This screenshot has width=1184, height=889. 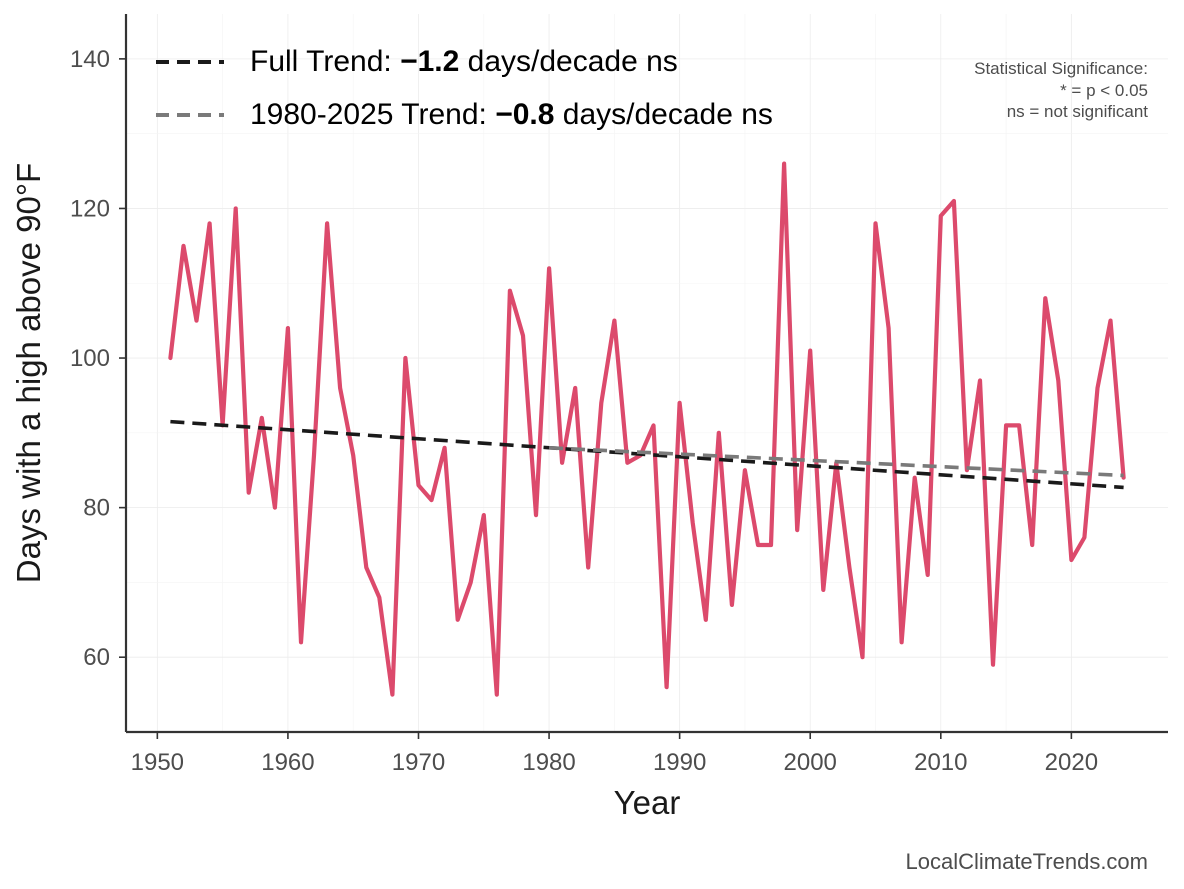 I want to click on credit-text: LocalClimateTrends.com, so click(x=1027, y=861).